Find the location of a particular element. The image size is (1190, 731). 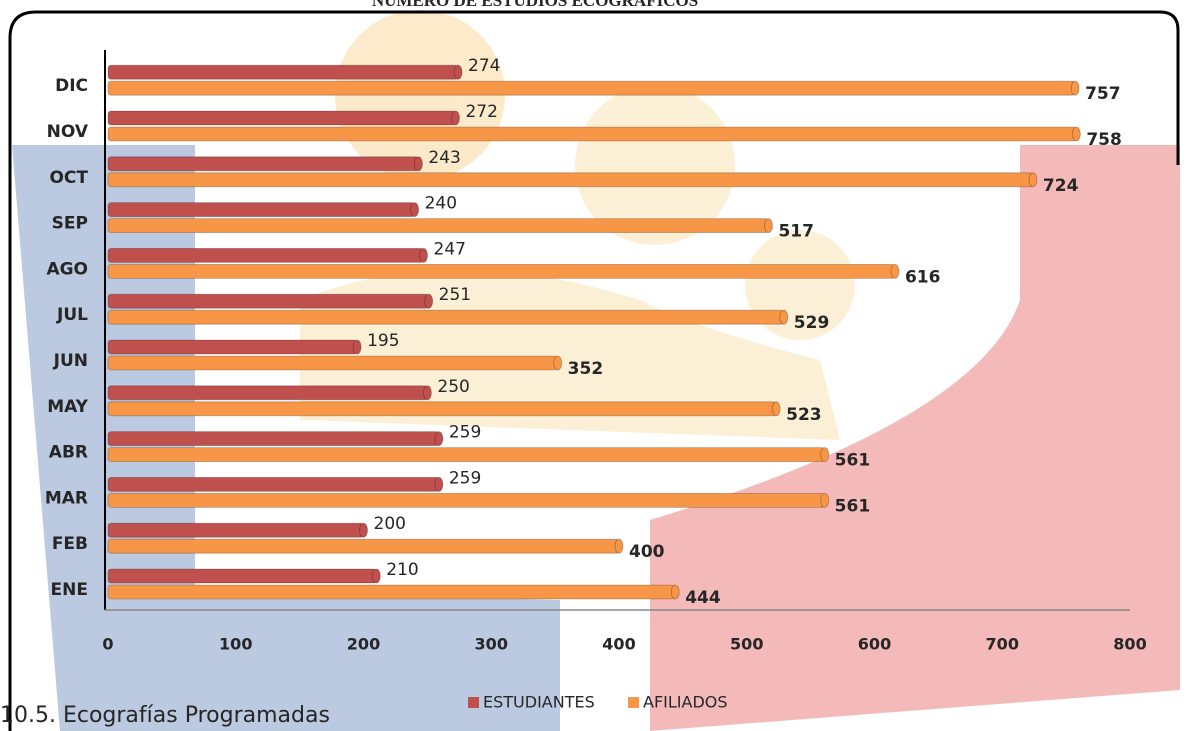

value-label: 444 is located at coordinates (703, 598).